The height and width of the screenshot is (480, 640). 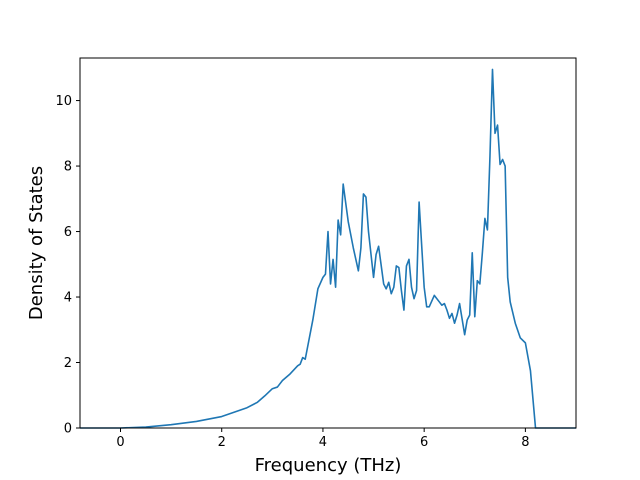 What do you see at coordinates (323, 442) in the screenshot?
I see `x-tick-label: 4` at bounding box center [323, 442].